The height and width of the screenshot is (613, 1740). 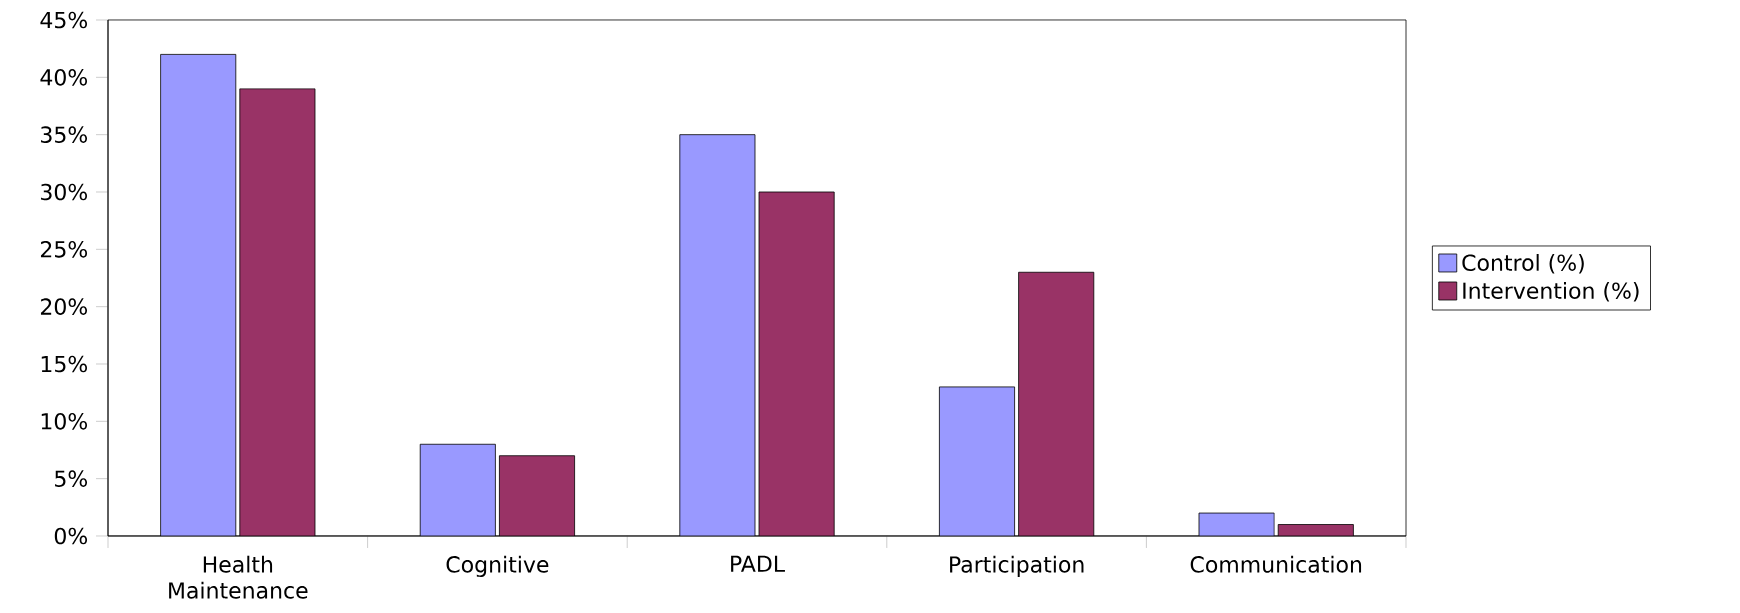 What do you see at coordinates (1523, 263) in the screenshot?
I see `legend-label: Control (%)` at bounding box center [1523, 263].